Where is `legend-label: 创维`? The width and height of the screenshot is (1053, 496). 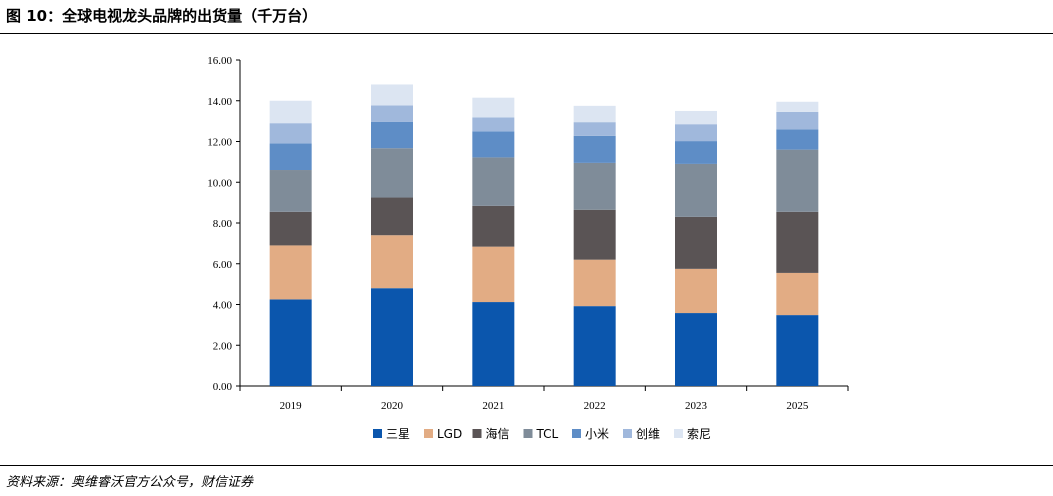 legend-label: 创维 is located at coordinates (648, 434).